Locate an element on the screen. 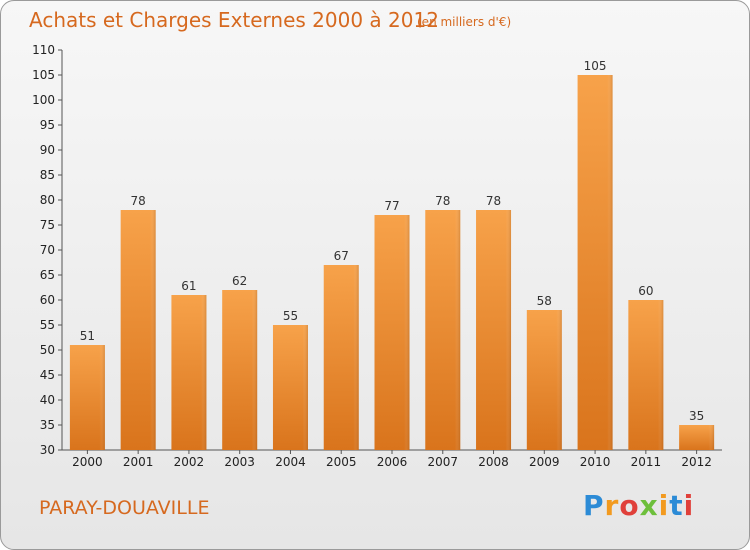 Image resolution: width=750 pixels, height=550 pixels. bar-shade-2009 is located at coordinates (544, 380).